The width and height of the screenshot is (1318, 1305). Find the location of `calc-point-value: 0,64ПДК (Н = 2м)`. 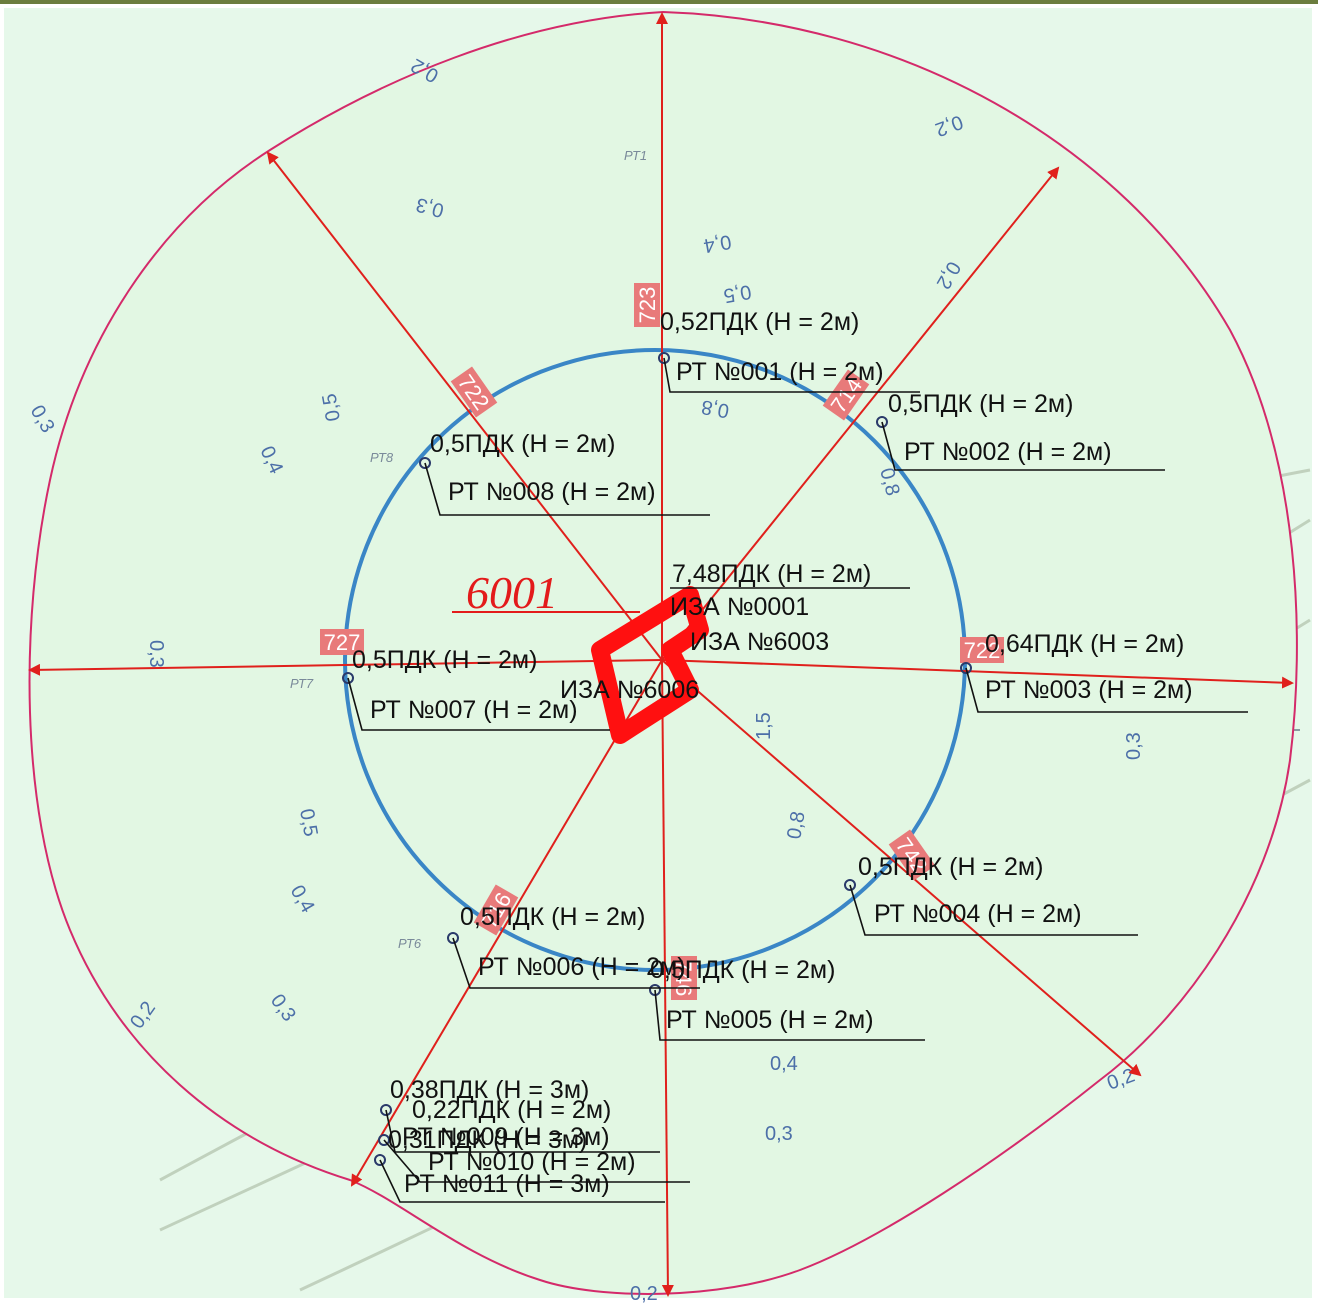

calc-point-value: 0,64ПДК (Н = 2м) is located at coordinates (1084, 644).